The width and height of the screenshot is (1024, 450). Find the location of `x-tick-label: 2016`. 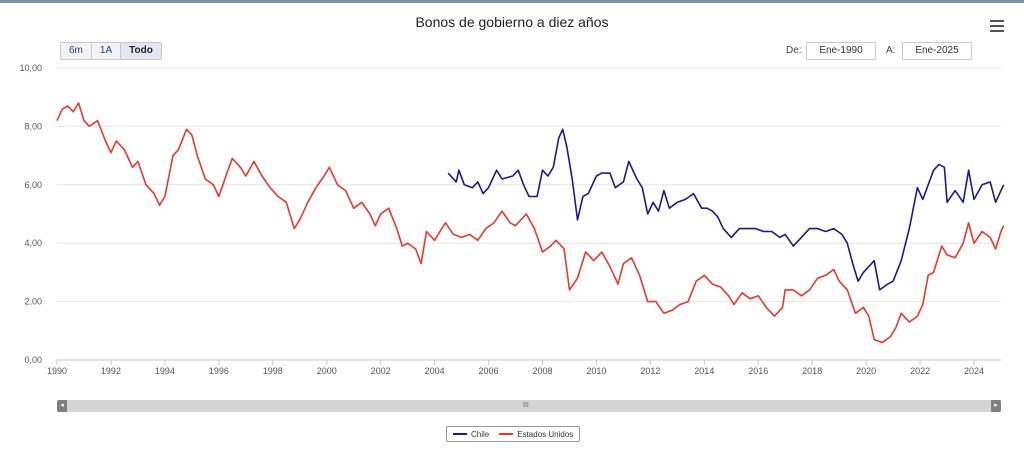

x-tick-label: 2016 is located at coordinates (758, 371).